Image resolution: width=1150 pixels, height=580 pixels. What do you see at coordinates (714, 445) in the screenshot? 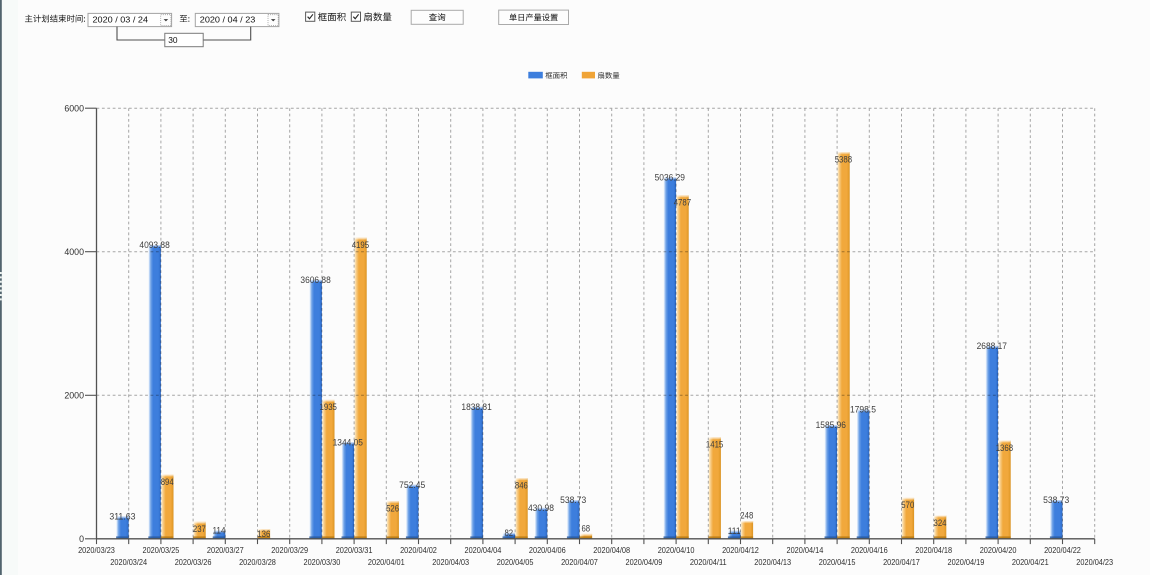
I see `svg-text: 1415` at bounding box center [714, 445].